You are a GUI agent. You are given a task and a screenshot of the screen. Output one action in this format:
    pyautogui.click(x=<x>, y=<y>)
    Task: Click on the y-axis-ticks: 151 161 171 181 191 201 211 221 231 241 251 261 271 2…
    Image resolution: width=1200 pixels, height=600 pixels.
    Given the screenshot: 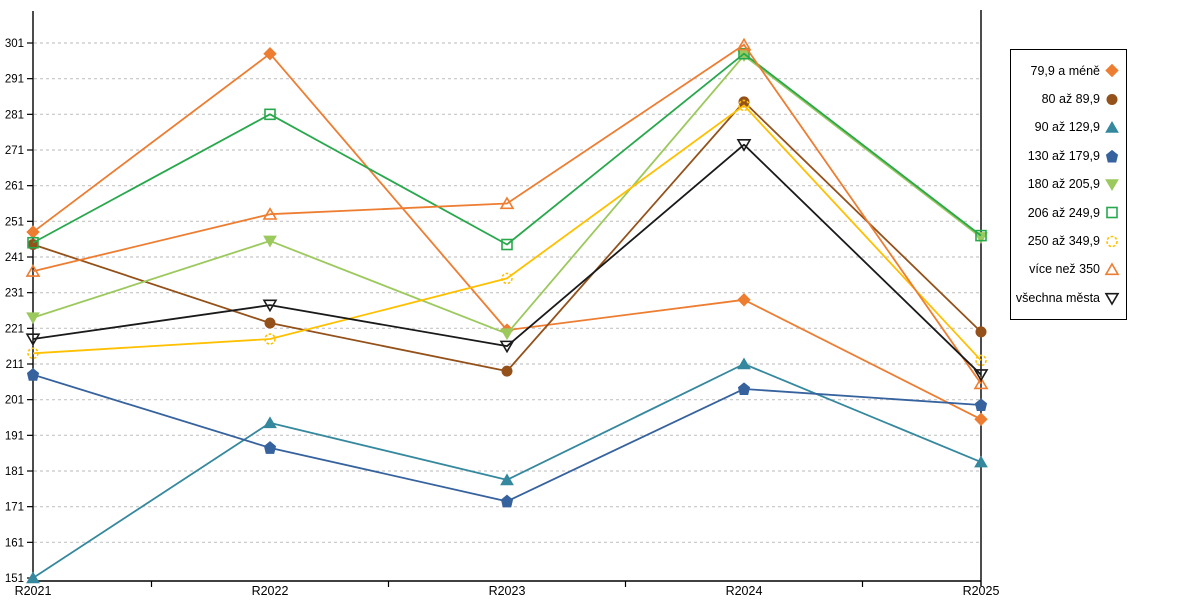 What is the action you would take?
    pyautogui.click(x=19, y=311)
    